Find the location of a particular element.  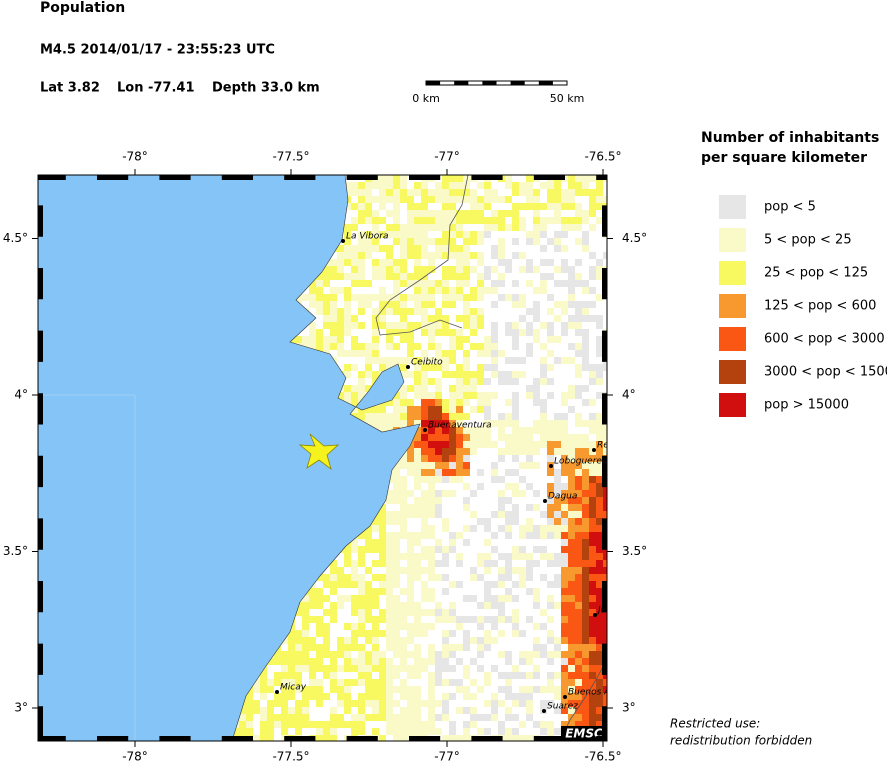

title: Population is located at coordinates (82, 8).